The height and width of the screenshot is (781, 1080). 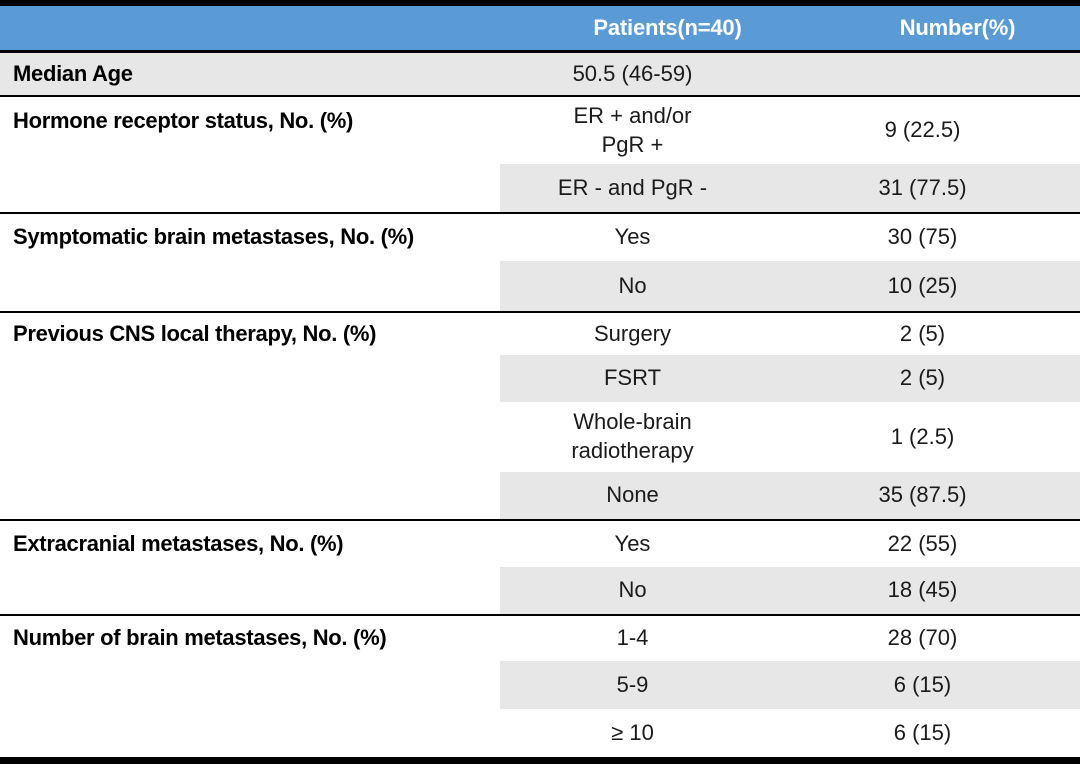 I want to click on category-cell: FSRT, so click(x=632, y=378).